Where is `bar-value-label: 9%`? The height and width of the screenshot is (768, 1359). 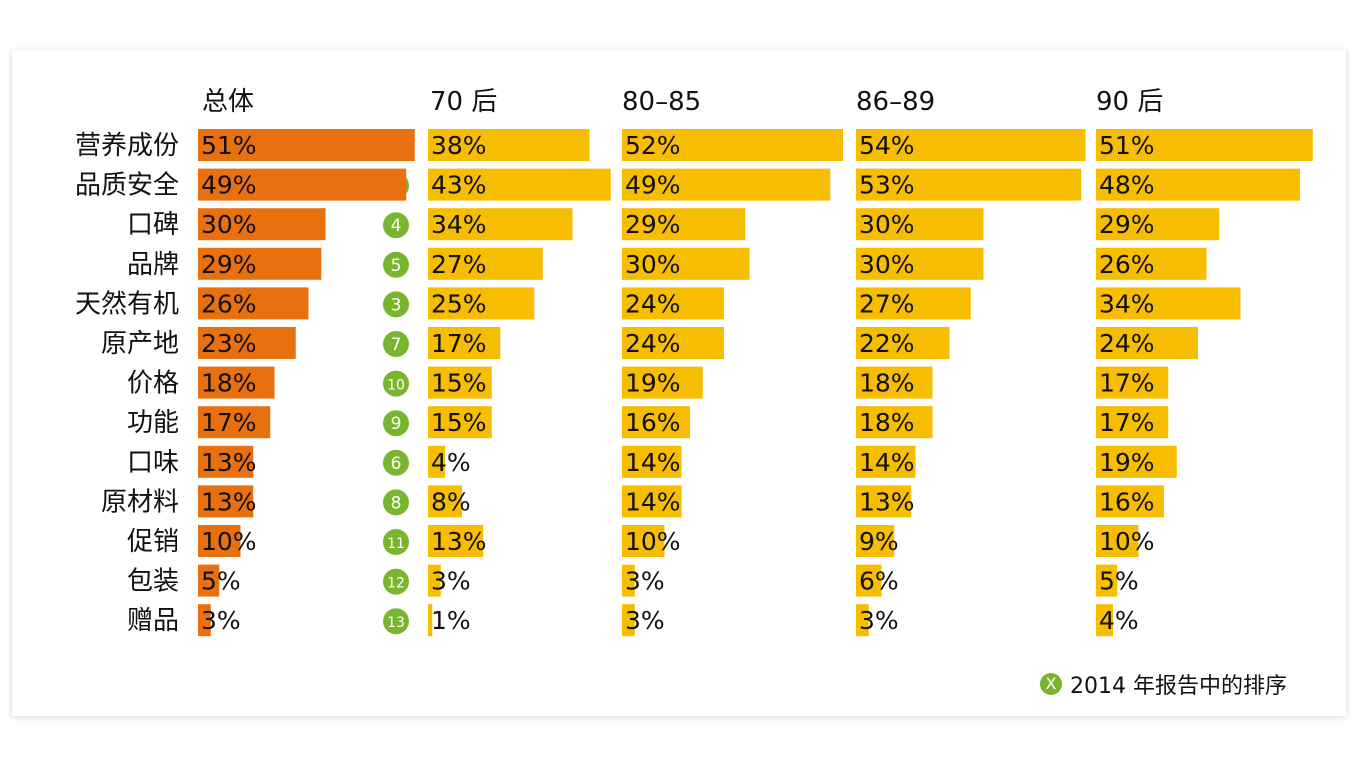 bar-value-label: 9% is located at coordinates (879, 541).